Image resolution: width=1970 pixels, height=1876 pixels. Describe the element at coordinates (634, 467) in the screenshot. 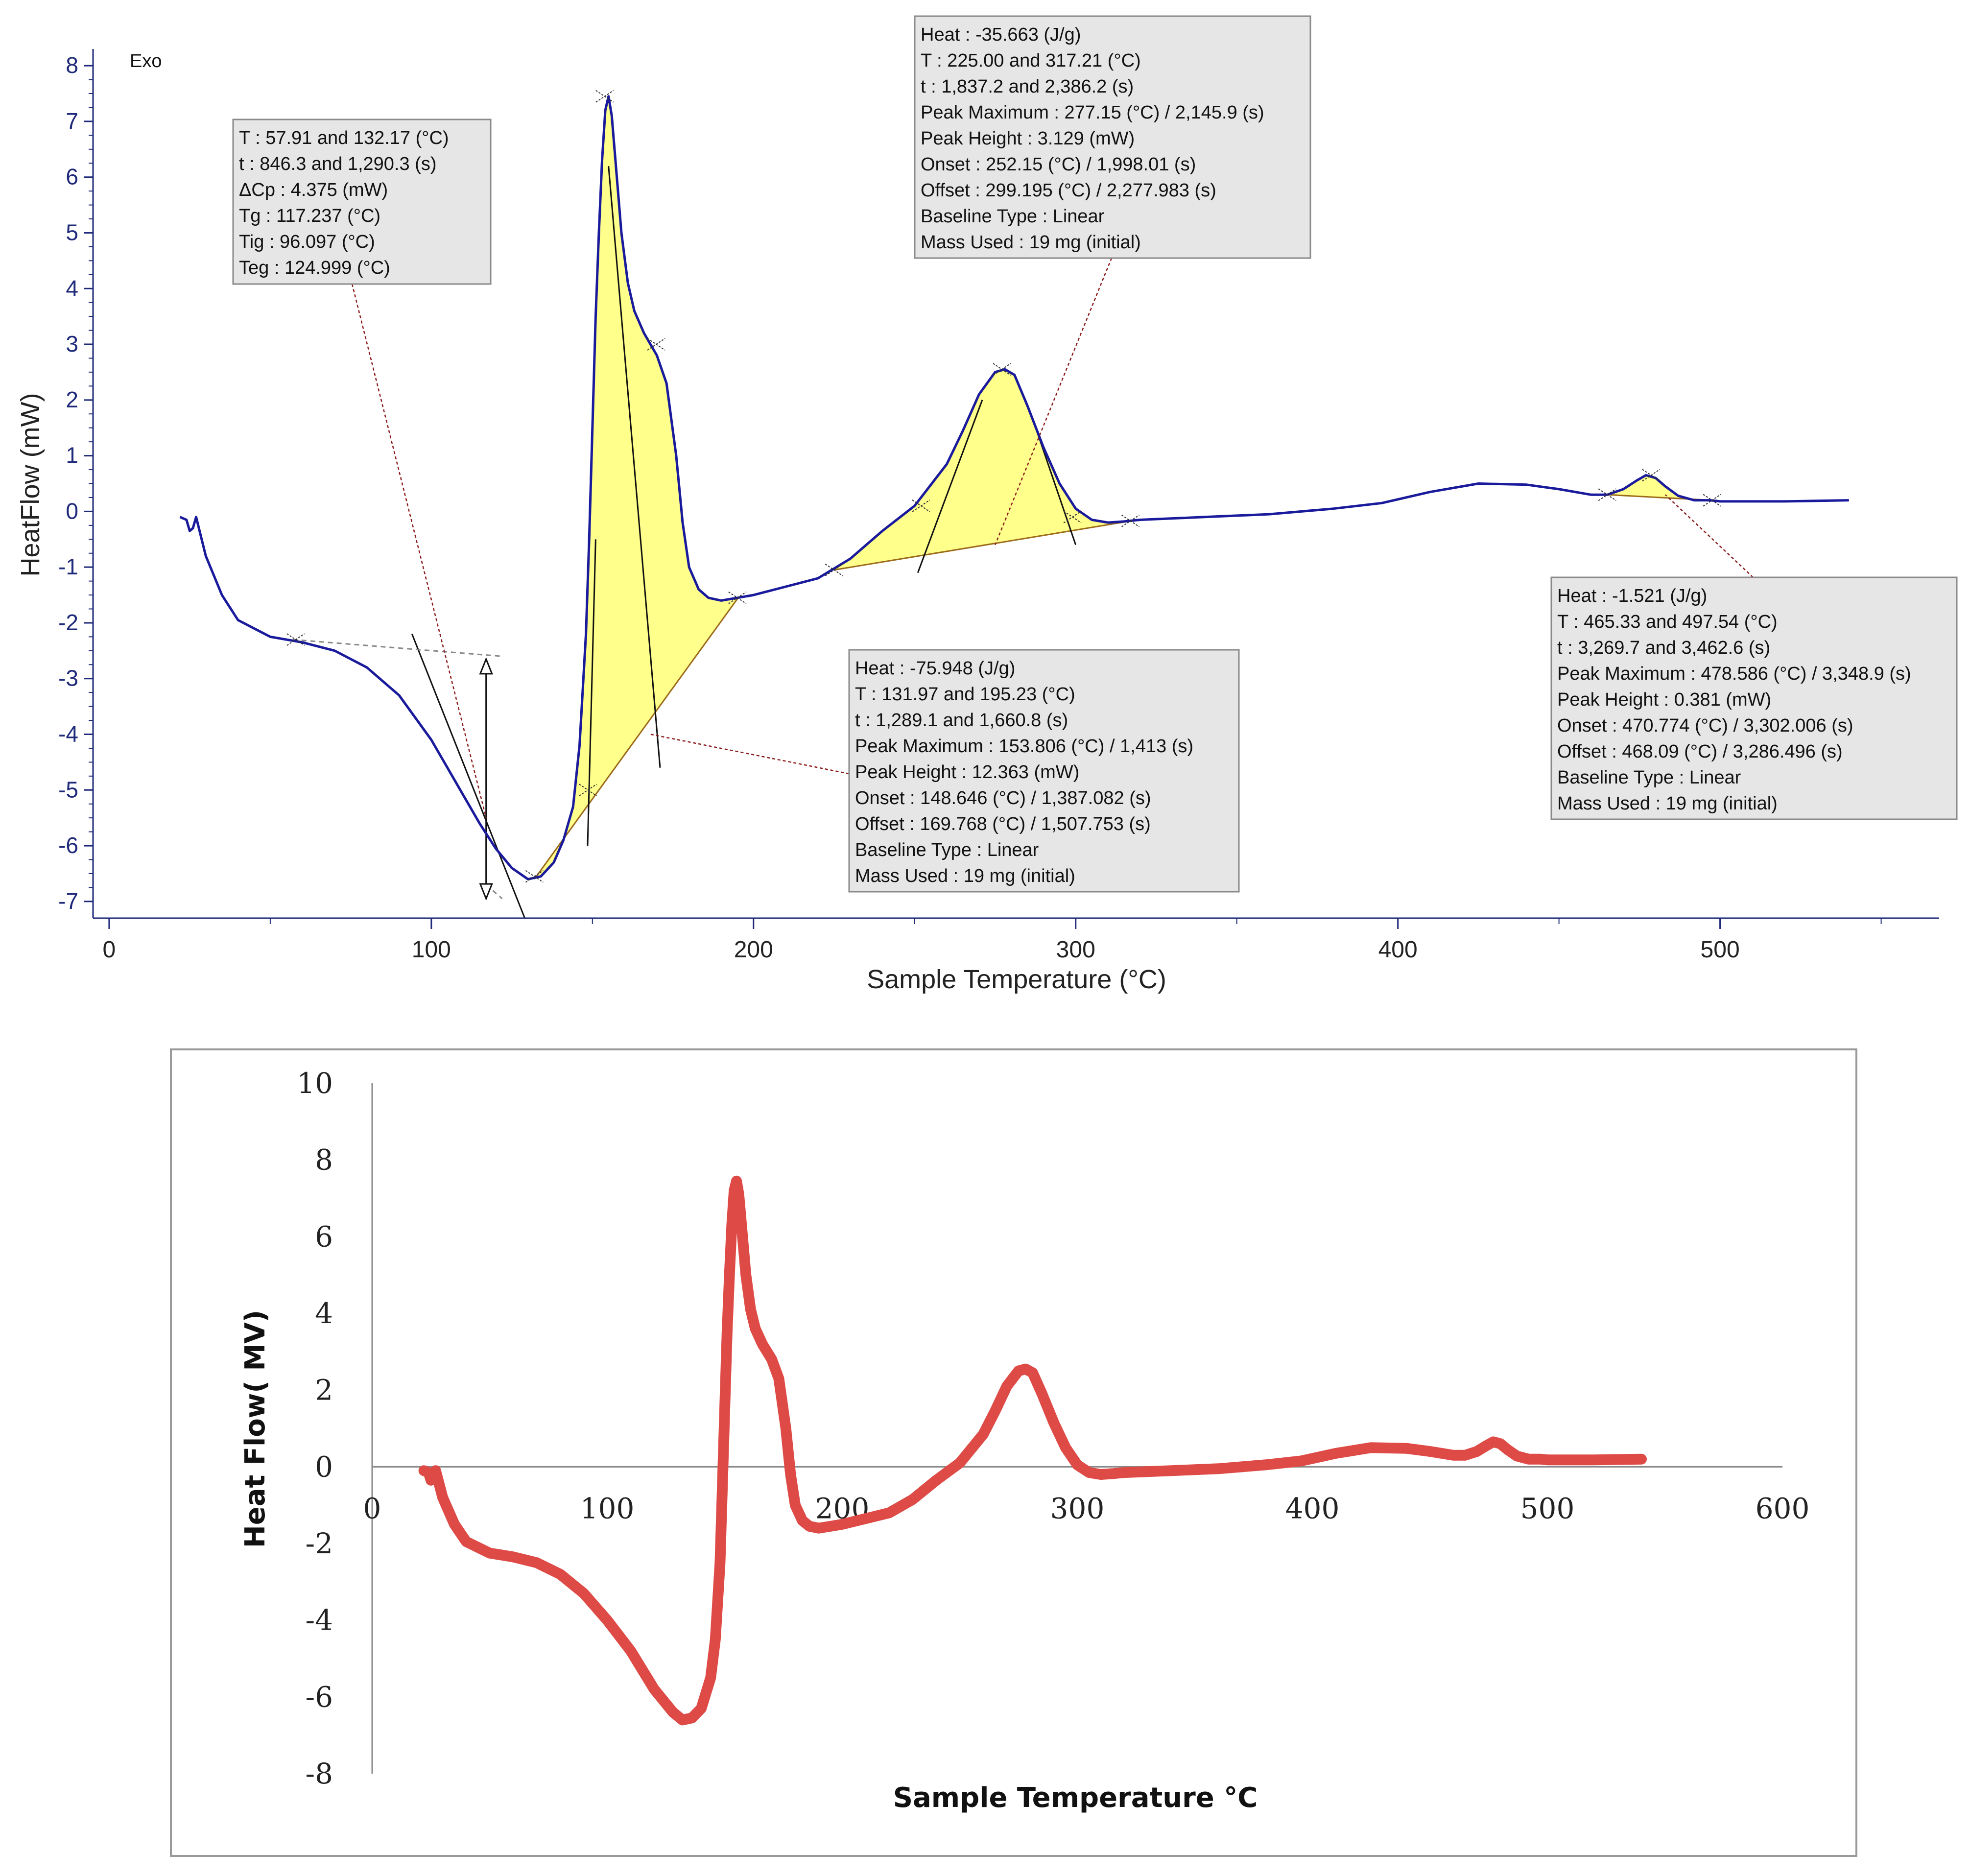

I see `offset-tangent-line` at that location.